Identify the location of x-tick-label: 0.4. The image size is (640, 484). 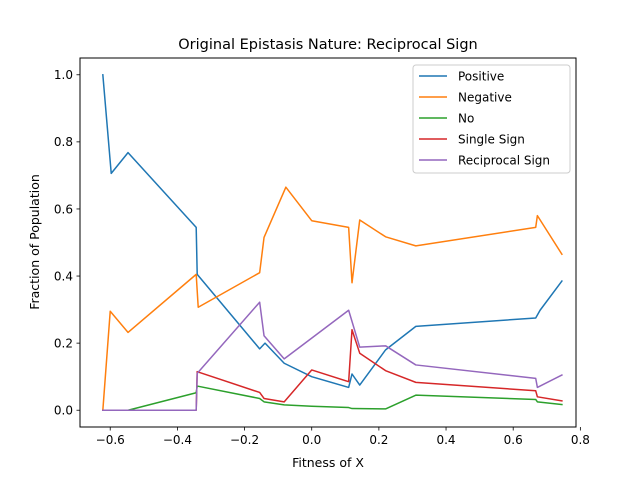
(445, 440).